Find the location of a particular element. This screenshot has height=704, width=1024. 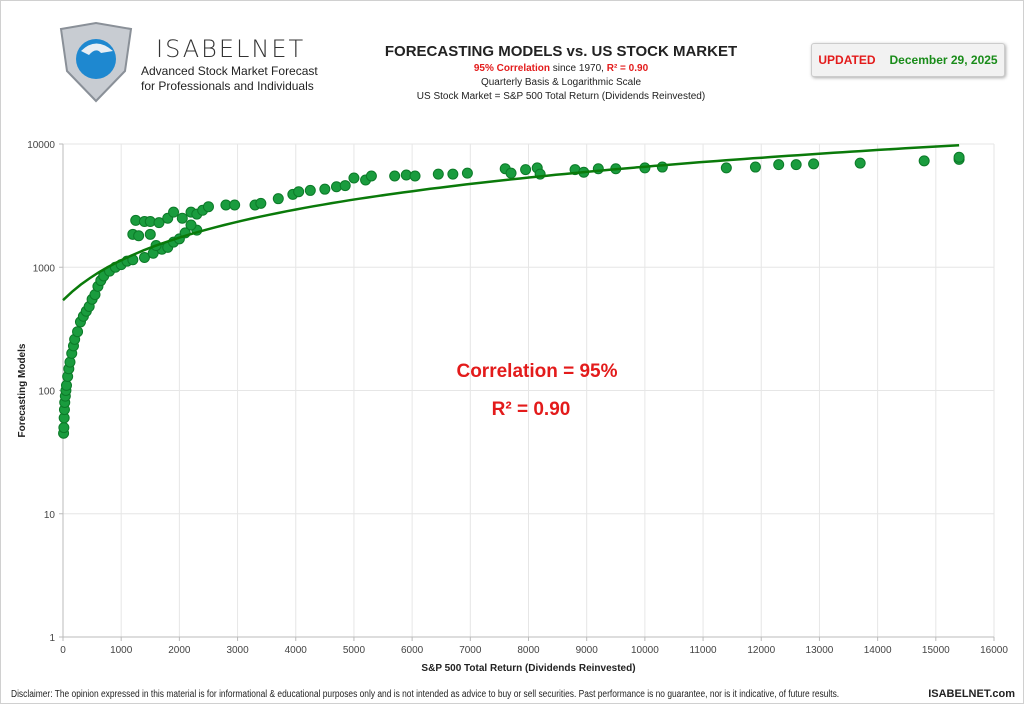

y-tick-label: 1000 is located at coordinates (44, 268).